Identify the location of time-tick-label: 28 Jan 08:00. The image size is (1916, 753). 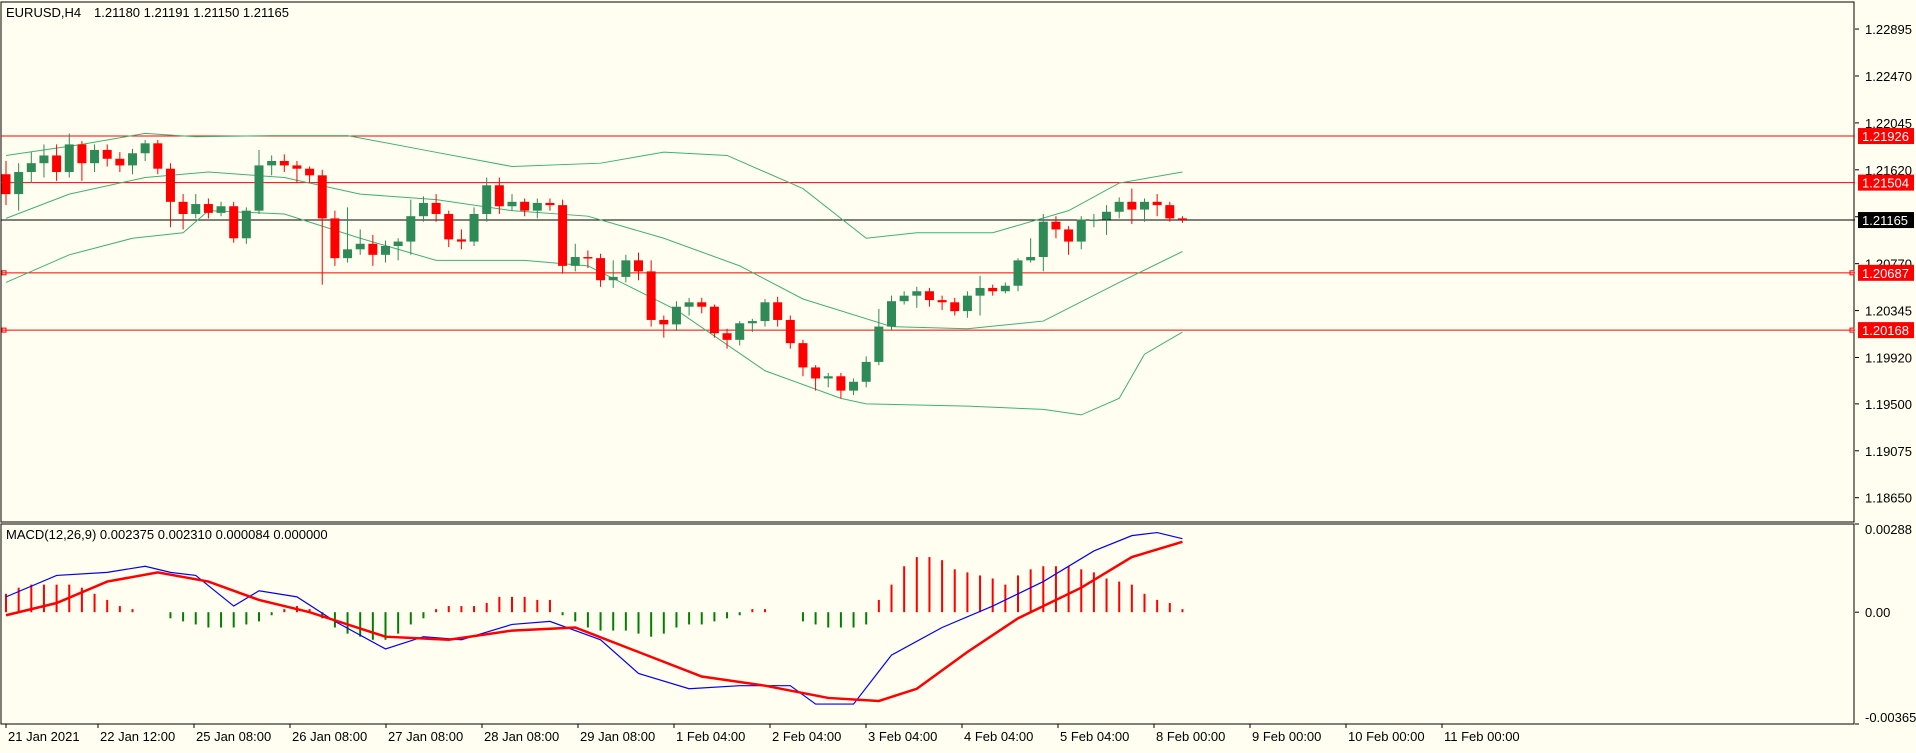
(521, 736).